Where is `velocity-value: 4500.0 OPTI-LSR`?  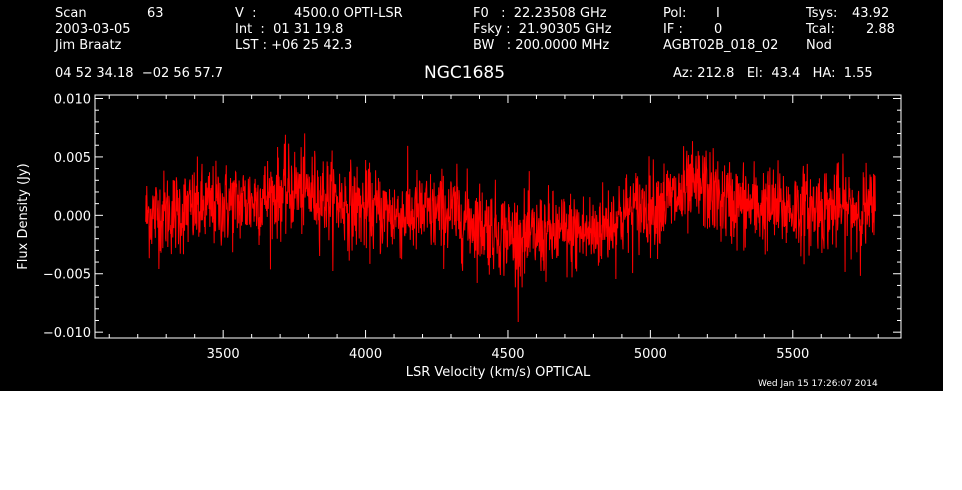
velocity-value: 4500.0 OPTI-LSR is located at coordinates (348, 13).